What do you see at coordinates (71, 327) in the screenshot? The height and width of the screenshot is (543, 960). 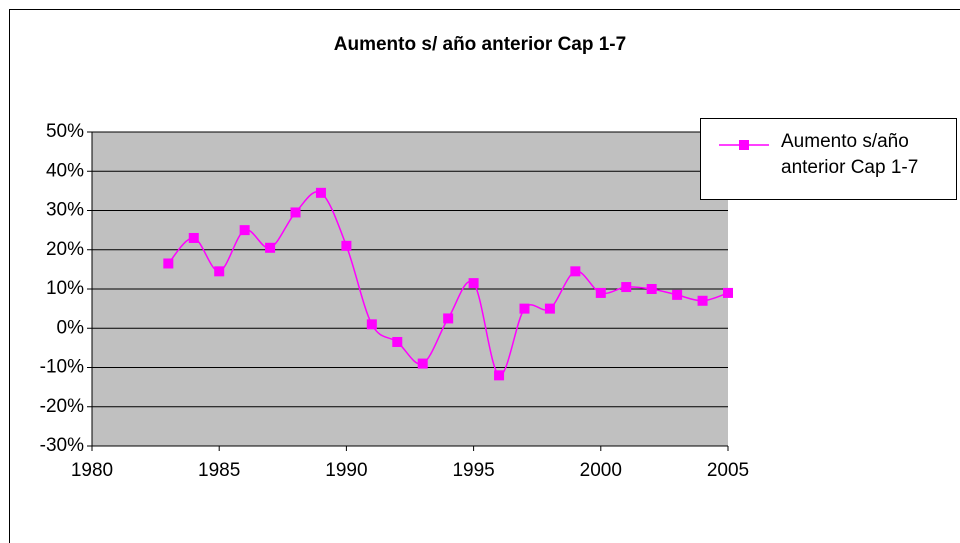 I see `y-tick-label: 0%` at bounding box center [71, 327].